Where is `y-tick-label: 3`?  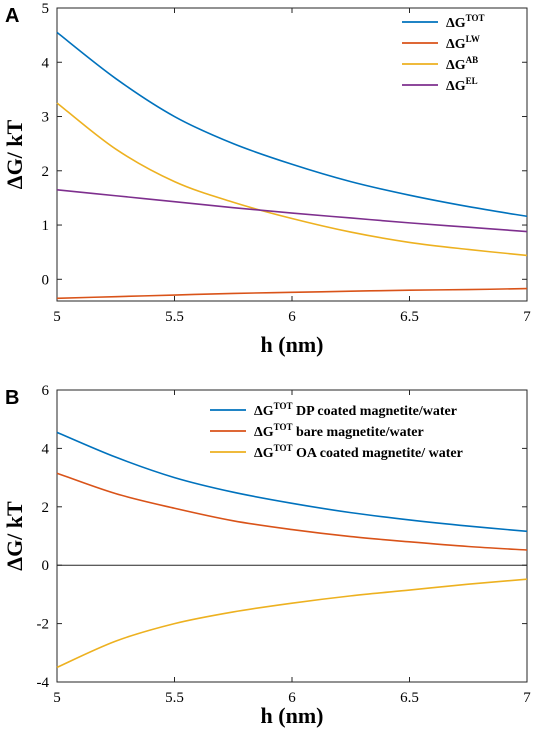
y-tick-label: 3 is located at coordinates (46, 118).